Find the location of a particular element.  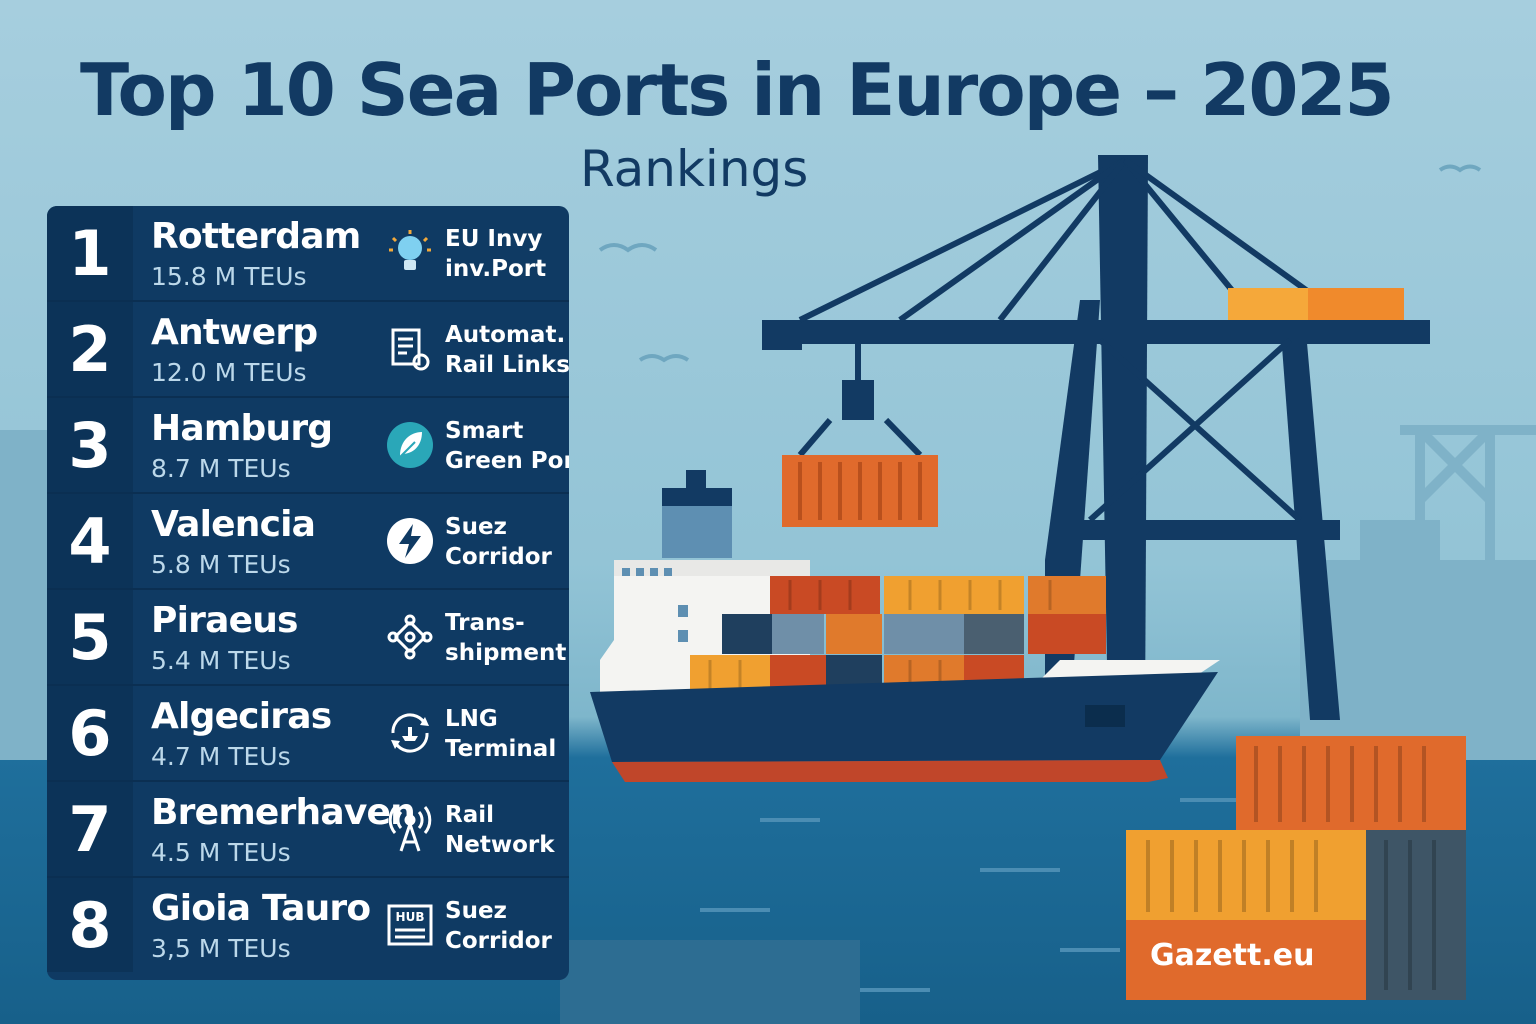

feature-line: Terminal is located at coordinates (501, 749).